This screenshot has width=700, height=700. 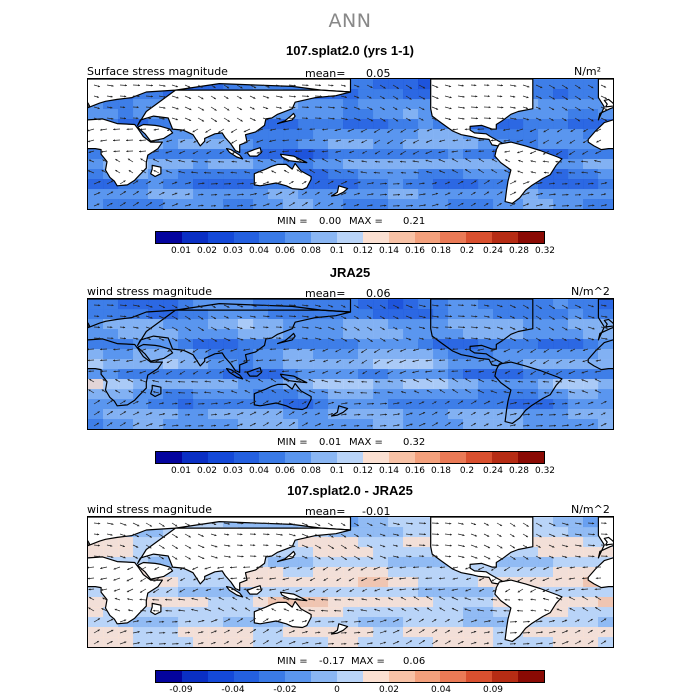 What do you see at coordinates (234, 591) in the screenshot?
I see `land-sumatra` at bounding box center [234, 591].